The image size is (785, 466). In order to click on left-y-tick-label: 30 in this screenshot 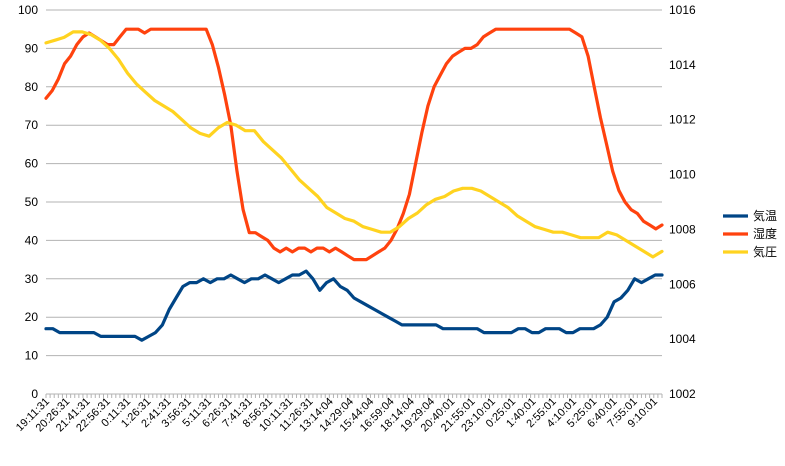, I will do `click(32, 279)`.